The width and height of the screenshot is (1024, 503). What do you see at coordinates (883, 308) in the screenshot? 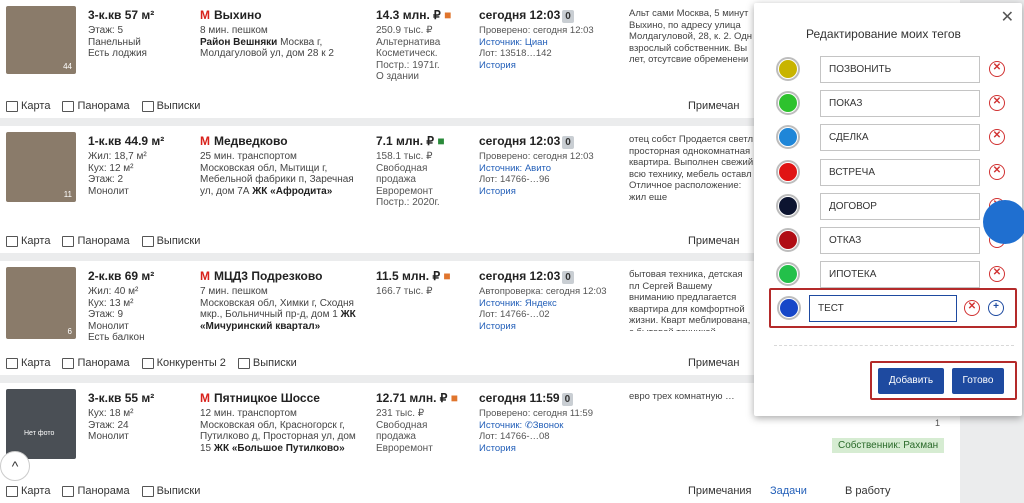
I see `new-tag-input: ТЕСТ` at bounding box center [883, 308].